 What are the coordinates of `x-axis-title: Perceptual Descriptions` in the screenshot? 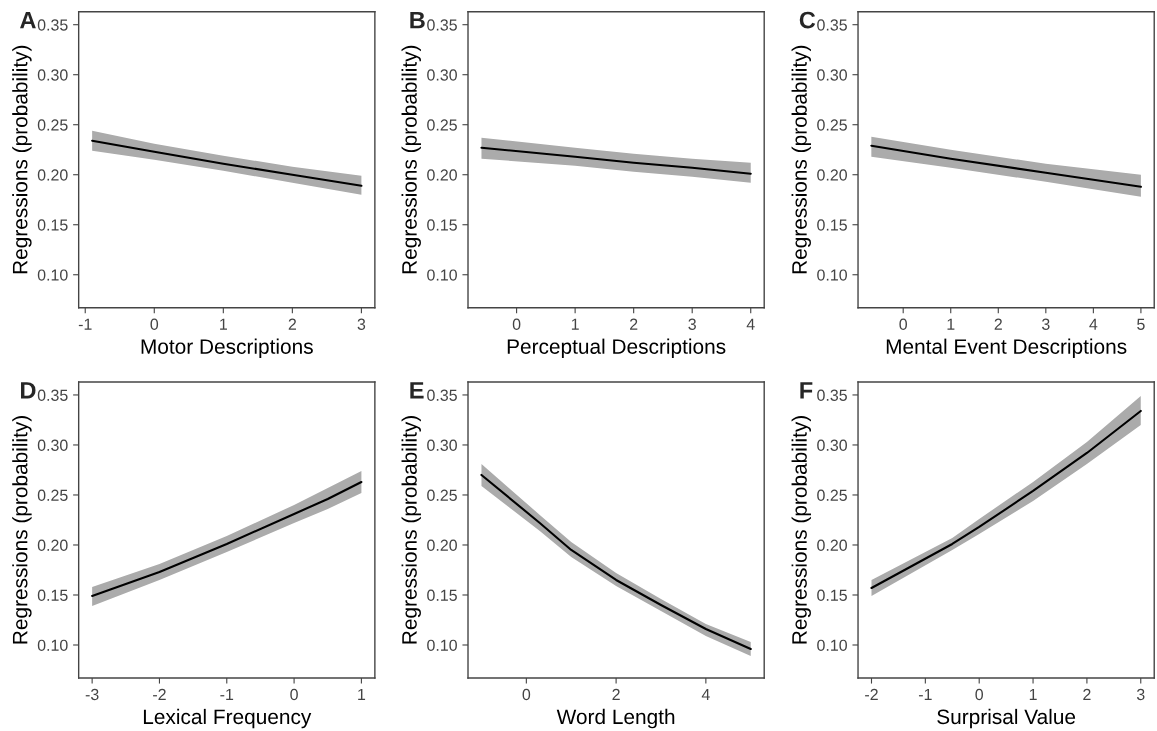 It's located at (616, 348).